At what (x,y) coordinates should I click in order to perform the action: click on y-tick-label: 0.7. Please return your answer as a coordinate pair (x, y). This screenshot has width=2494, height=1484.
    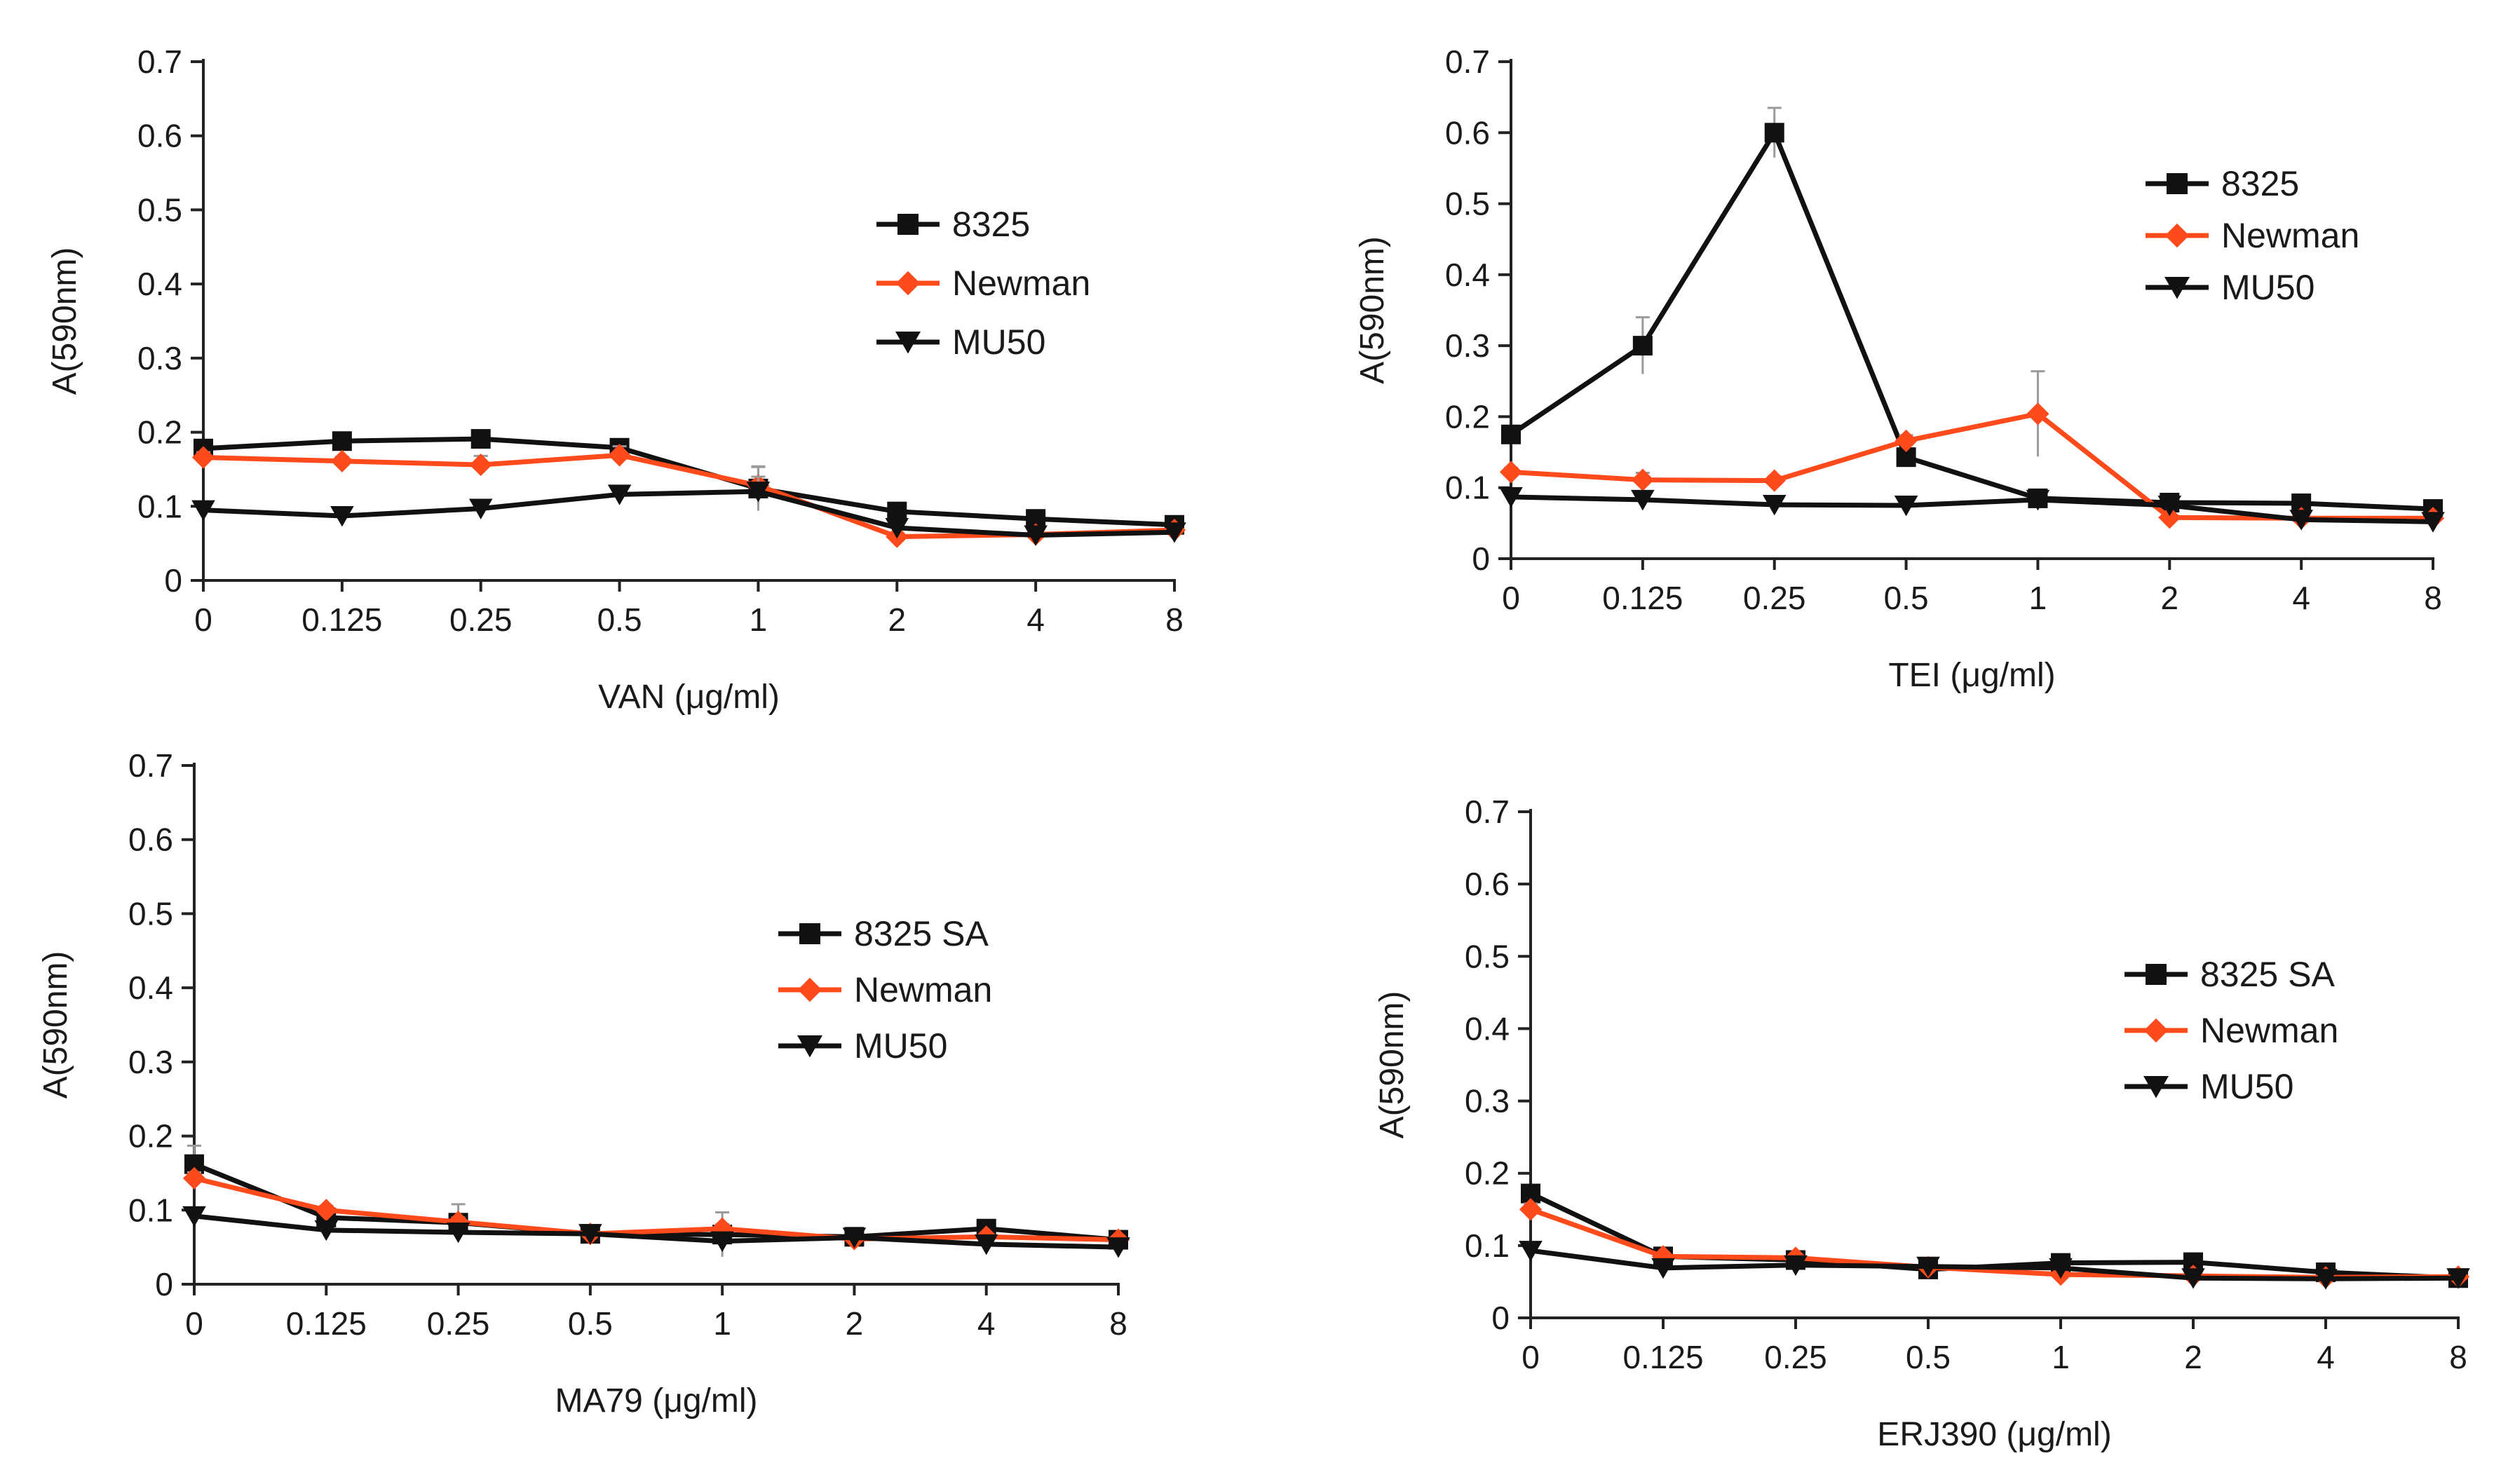
    Looking at the image, I should click on (159, 61).